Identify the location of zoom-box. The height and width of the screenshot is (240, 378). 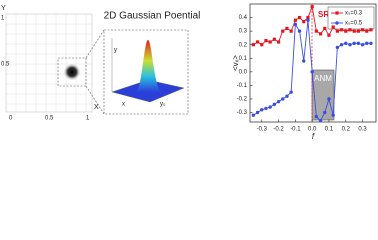
(72, 72).